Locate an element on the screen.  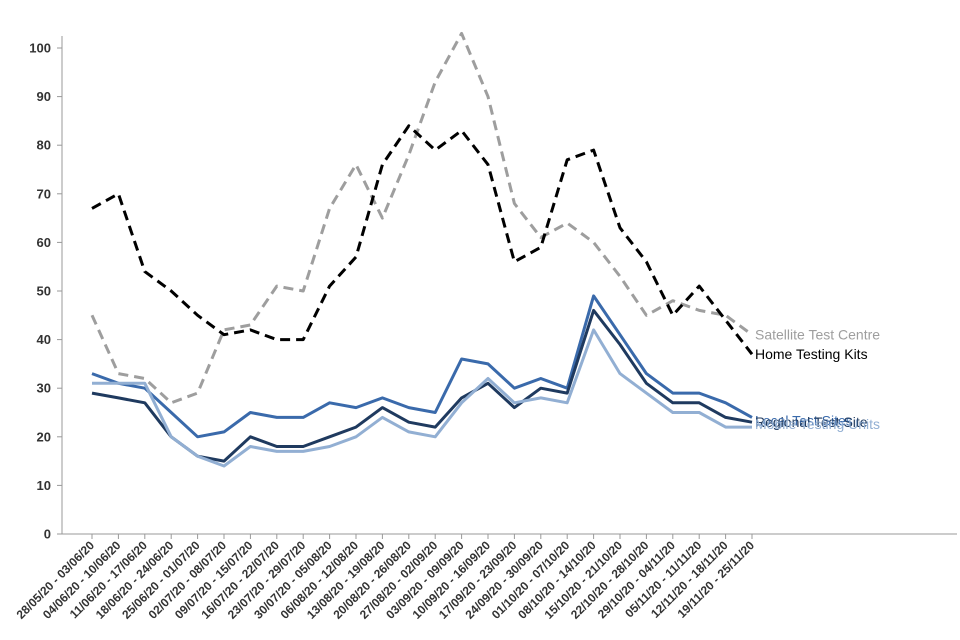
y-tick-label: 90 is located at coordinates (44, 96).